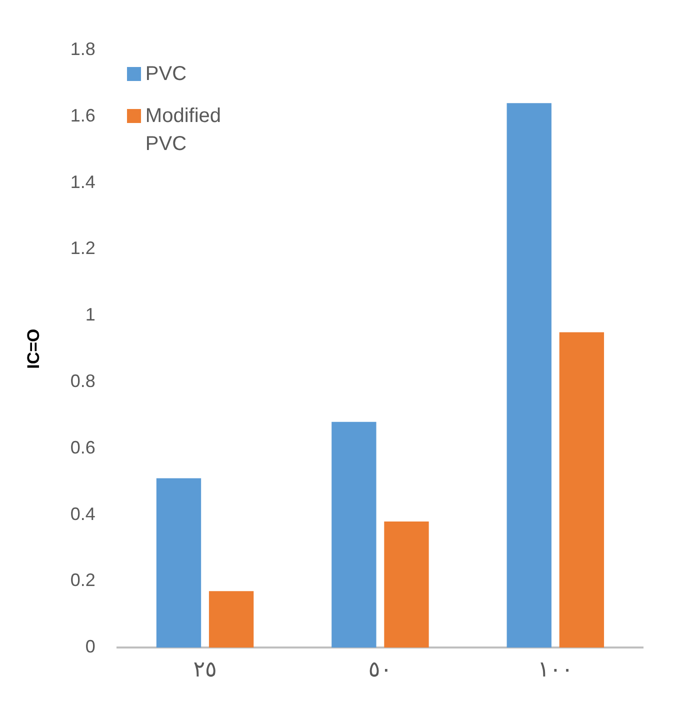 The image size is (673, 714). Describe the element at coordinates (380, 670) in the screenshot. I see `x-tick-label: ٥٠` at that location.